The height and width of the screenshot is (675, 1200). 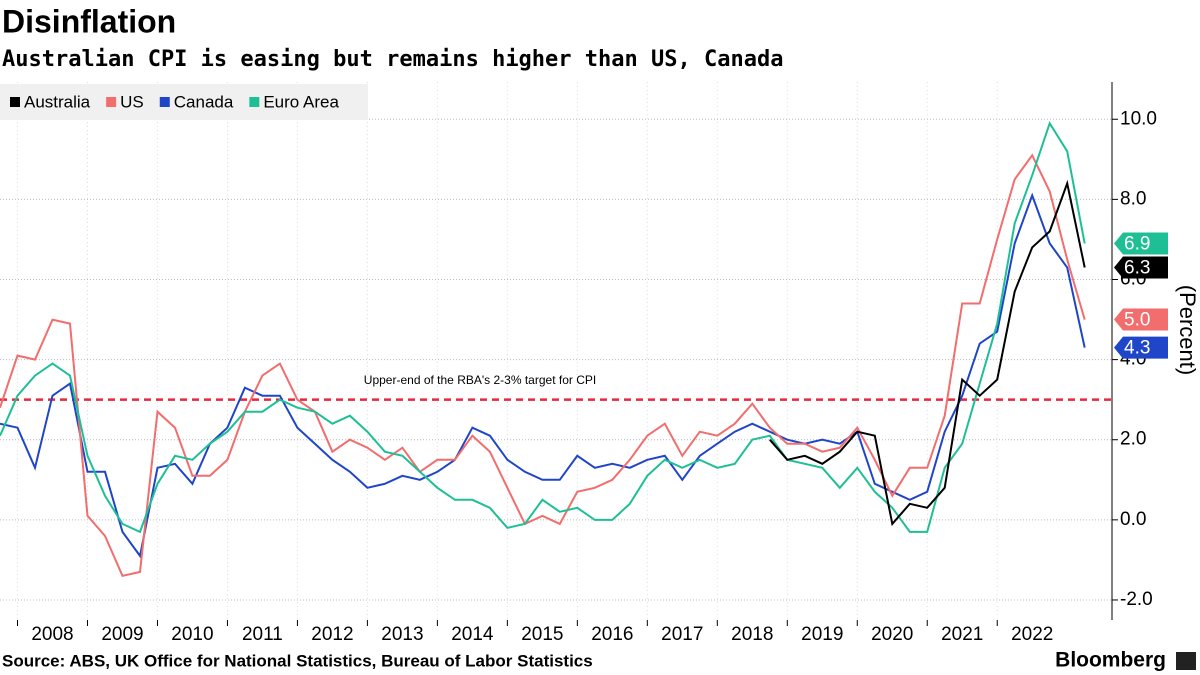 I want to click on end-label: 4.3, so click(x=1137, y=348).